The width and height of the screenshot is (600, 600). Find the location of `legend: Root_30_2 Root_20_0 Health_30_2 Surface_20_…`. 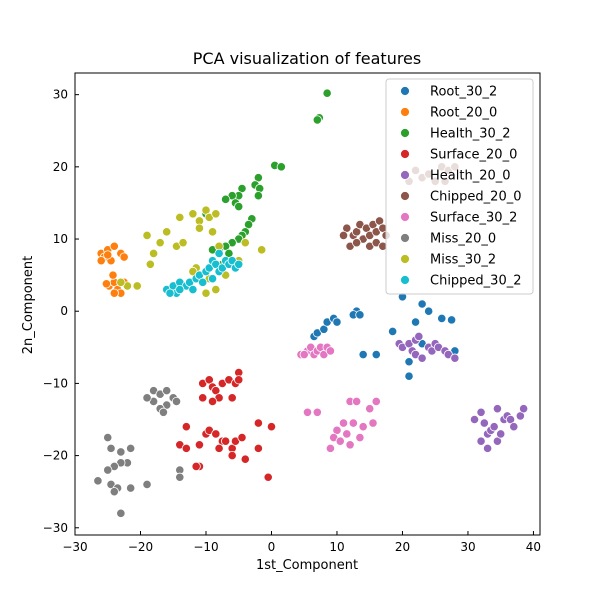

legend: Root_30_2 Root_20_0 Health_30_2 Surface_20_… is located at coordinates (459, 186).